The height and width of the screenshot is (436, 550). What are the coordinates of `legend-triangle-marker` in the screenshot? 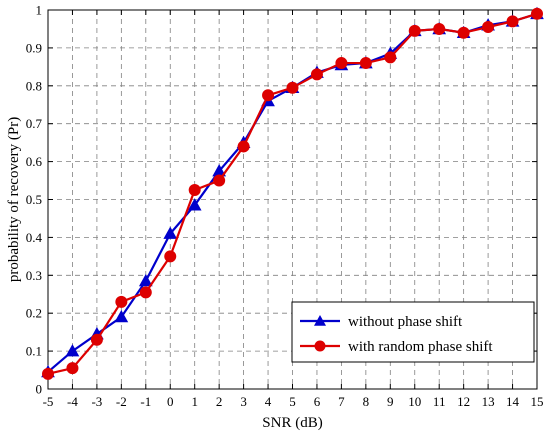 It's located at (320, 320).